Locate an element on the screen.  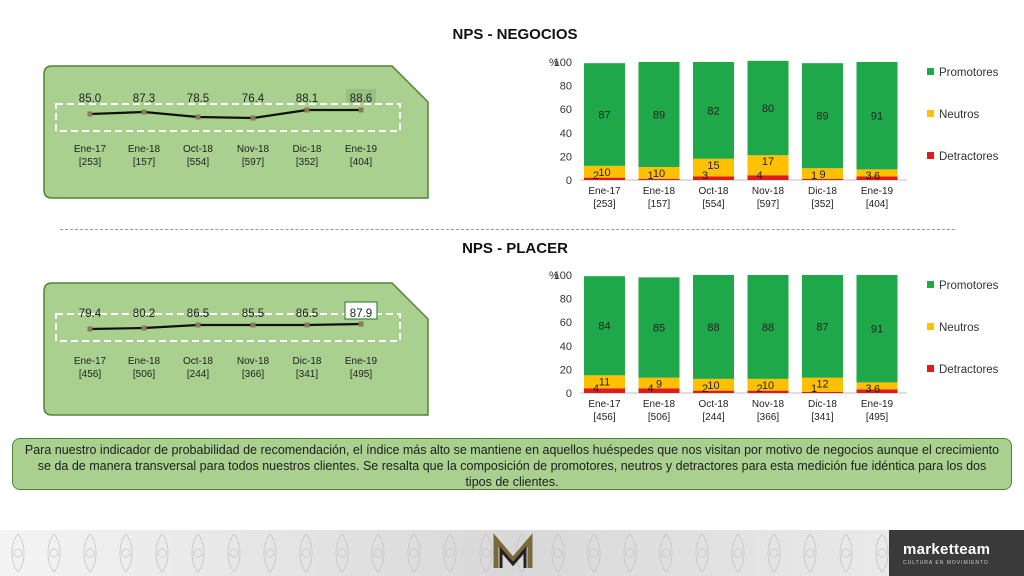
data-label: 17 is located at coordinates (768, 162).